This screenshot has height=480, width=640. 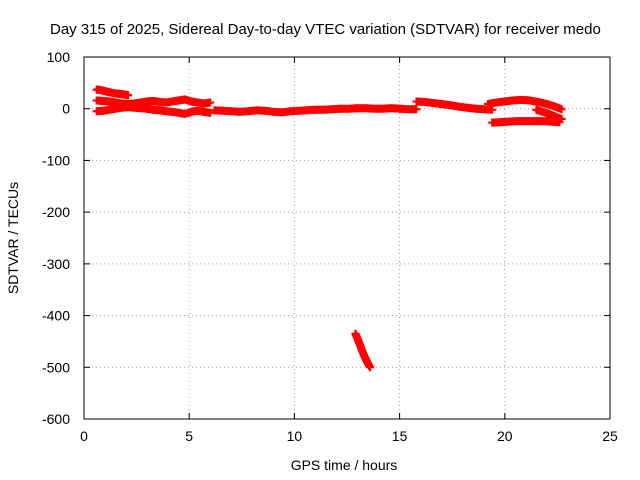 What do you see at coordinates (363, 350) in the screenshot?
I see `series-outlier-arc` at bounding box center [363, 350].